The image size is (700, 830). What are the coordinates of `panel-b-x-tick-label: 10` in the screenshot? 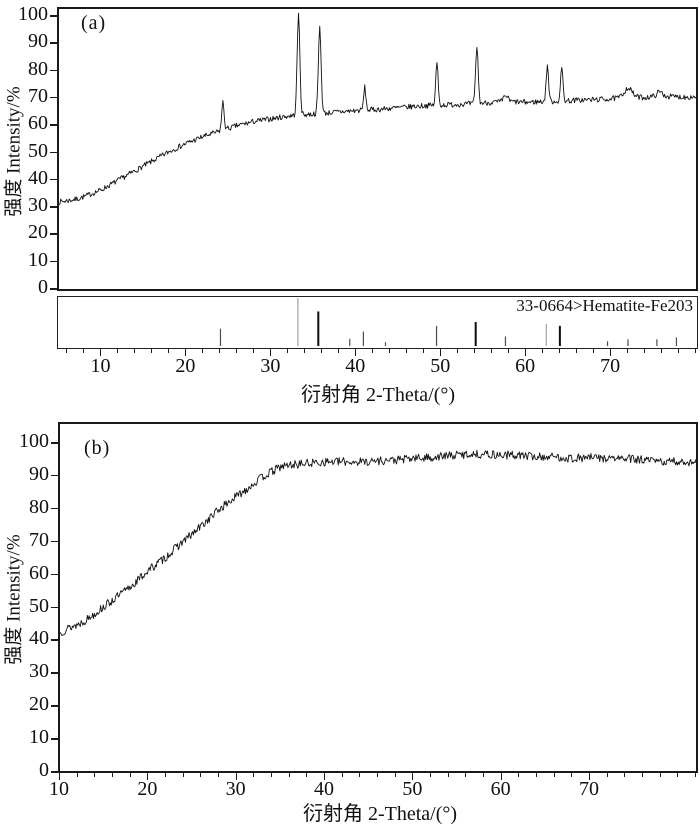 It's located at (59, 789).